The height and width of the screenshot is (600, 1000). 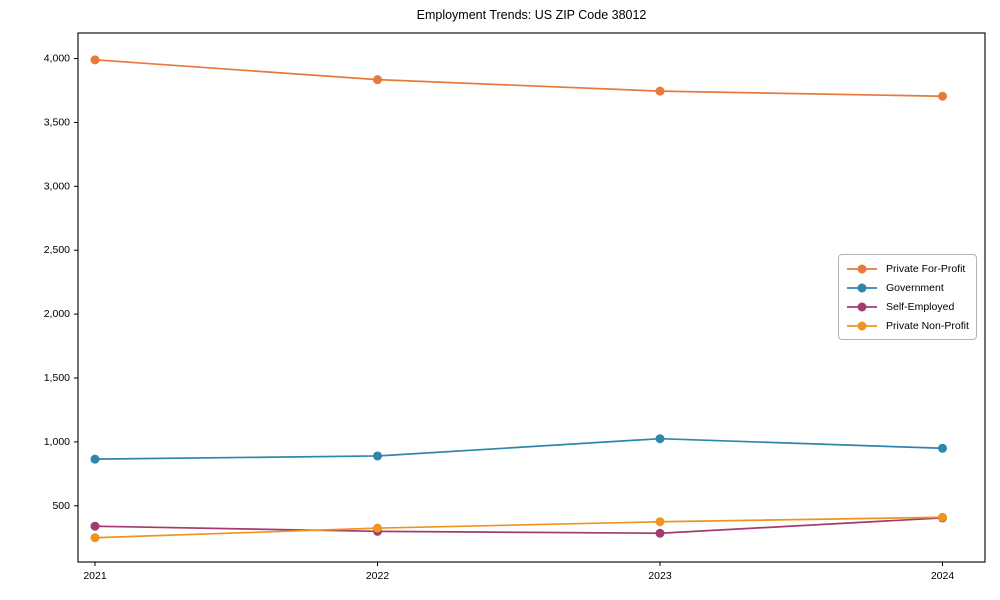 I want to click on legend-item-private-for-profit: Private For-Profit, so click(x=907, y=269).